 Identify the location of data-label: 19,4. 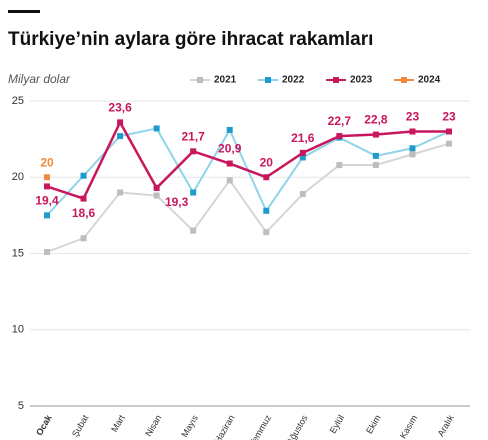
(47, 201).